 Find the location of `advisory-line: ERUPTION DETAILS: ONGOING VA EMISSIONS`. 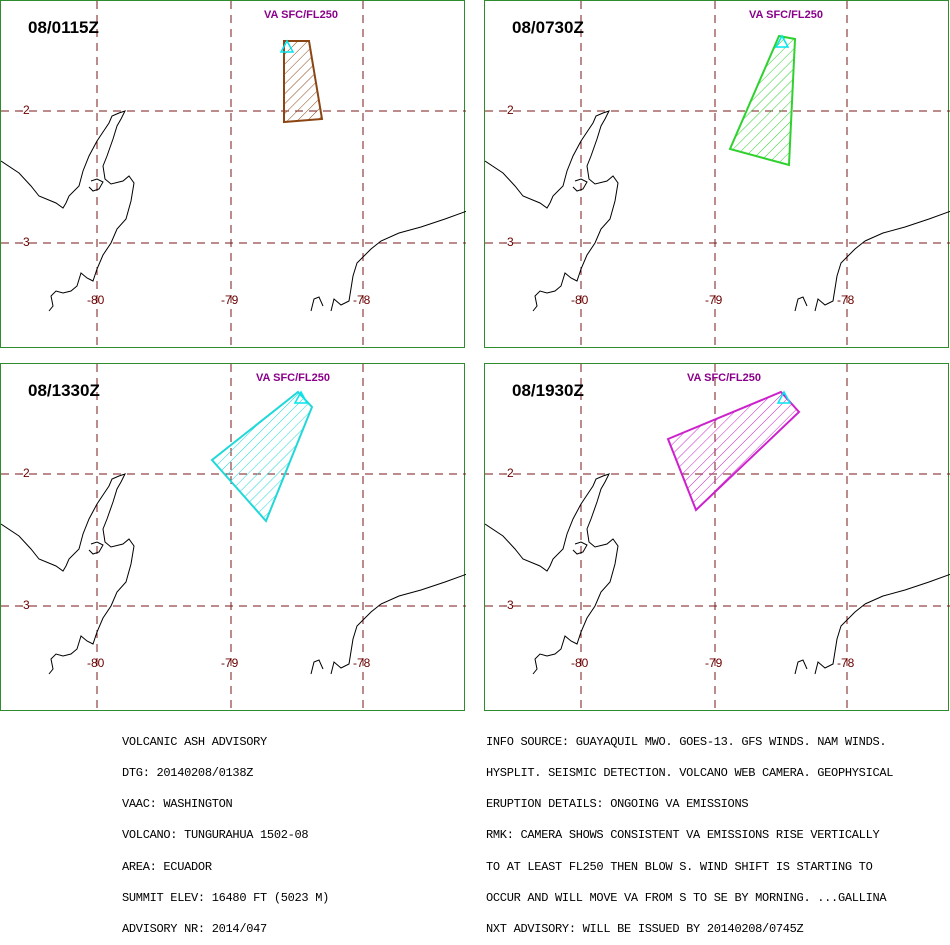

advisory-line: ERUPTION DETAILS: ONGOING VA EMISSIONS is located at coordinates (617, 804).